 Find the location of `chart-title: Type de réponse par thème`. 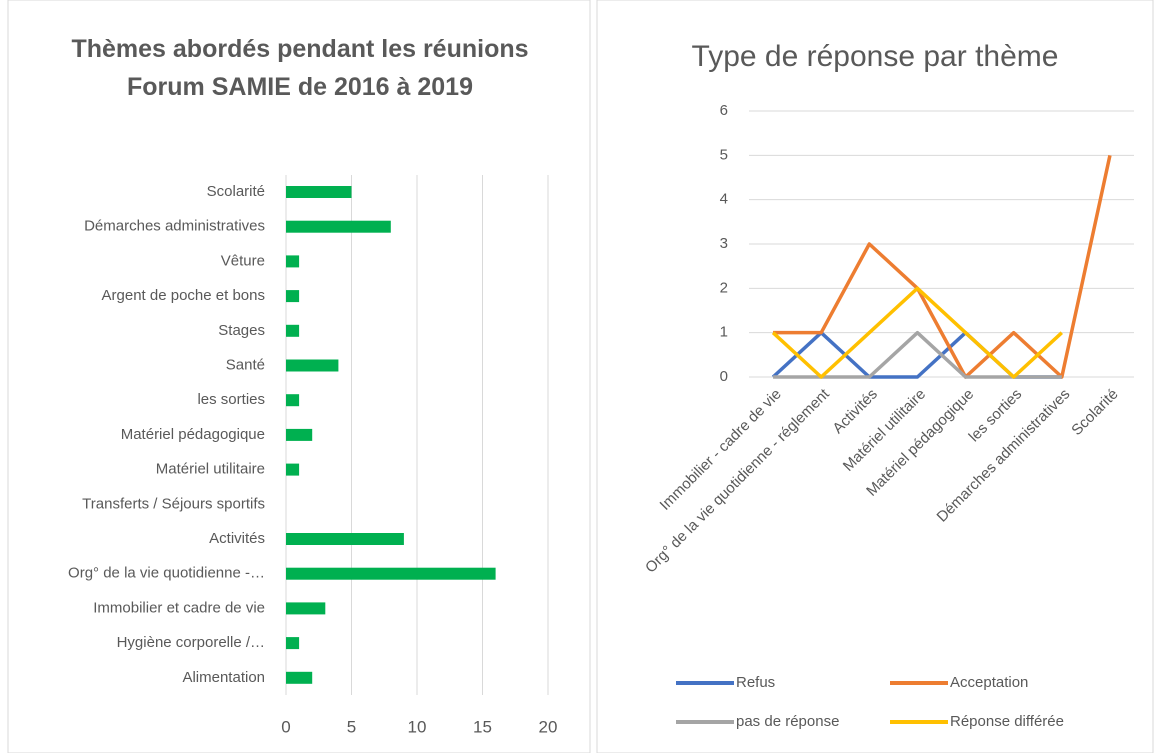

chart-title: Type de réponse par thème is located at coordinates (875, 56).